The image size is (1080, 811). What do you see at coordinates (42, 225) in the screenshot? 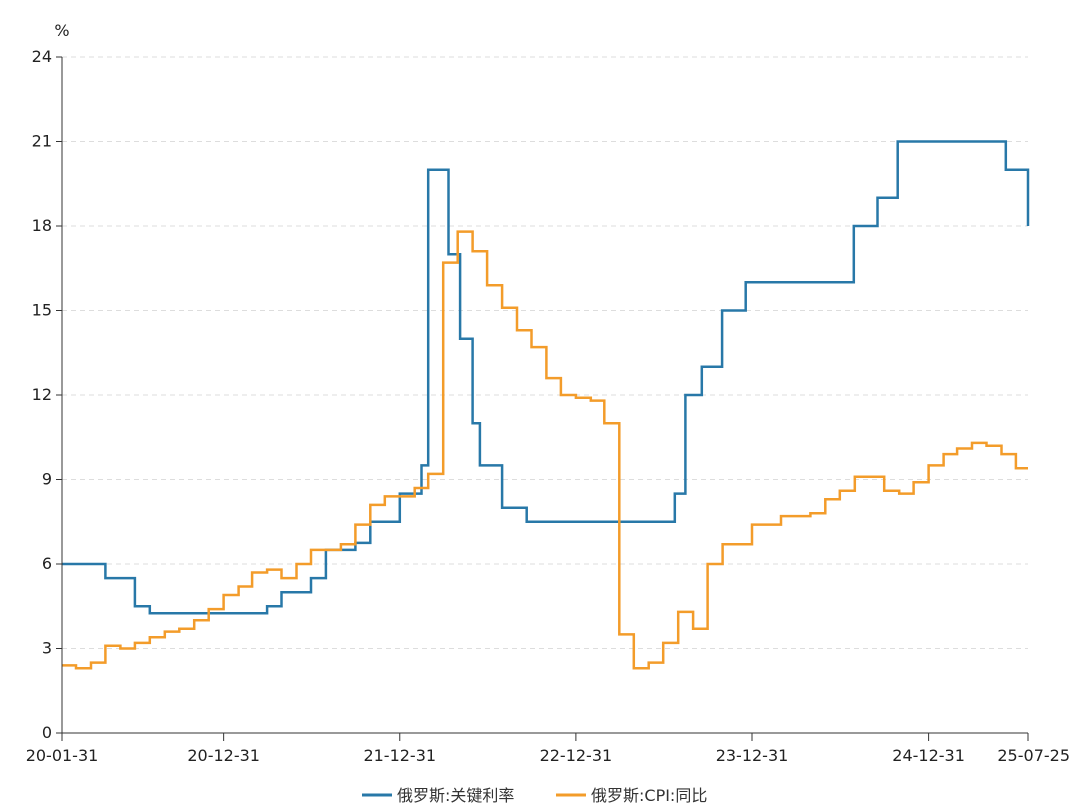
I see `y-tick-label: 18` at bounding box center [42, 225].